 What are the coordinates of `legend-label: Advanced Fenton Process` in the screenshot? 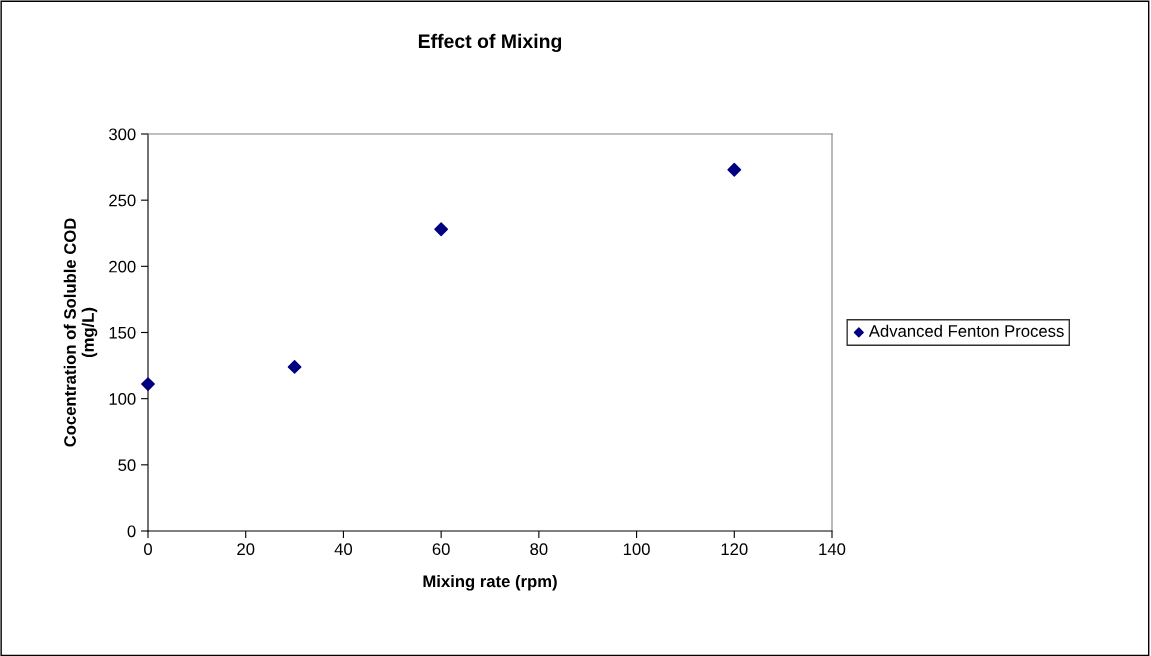 It's located at (966, 330).